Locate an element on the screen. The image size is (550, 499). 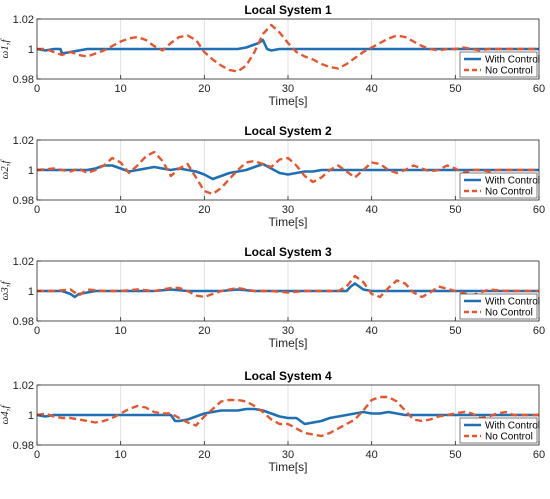
y-axis-label: ω1,f is located at coordinates (5, 48).